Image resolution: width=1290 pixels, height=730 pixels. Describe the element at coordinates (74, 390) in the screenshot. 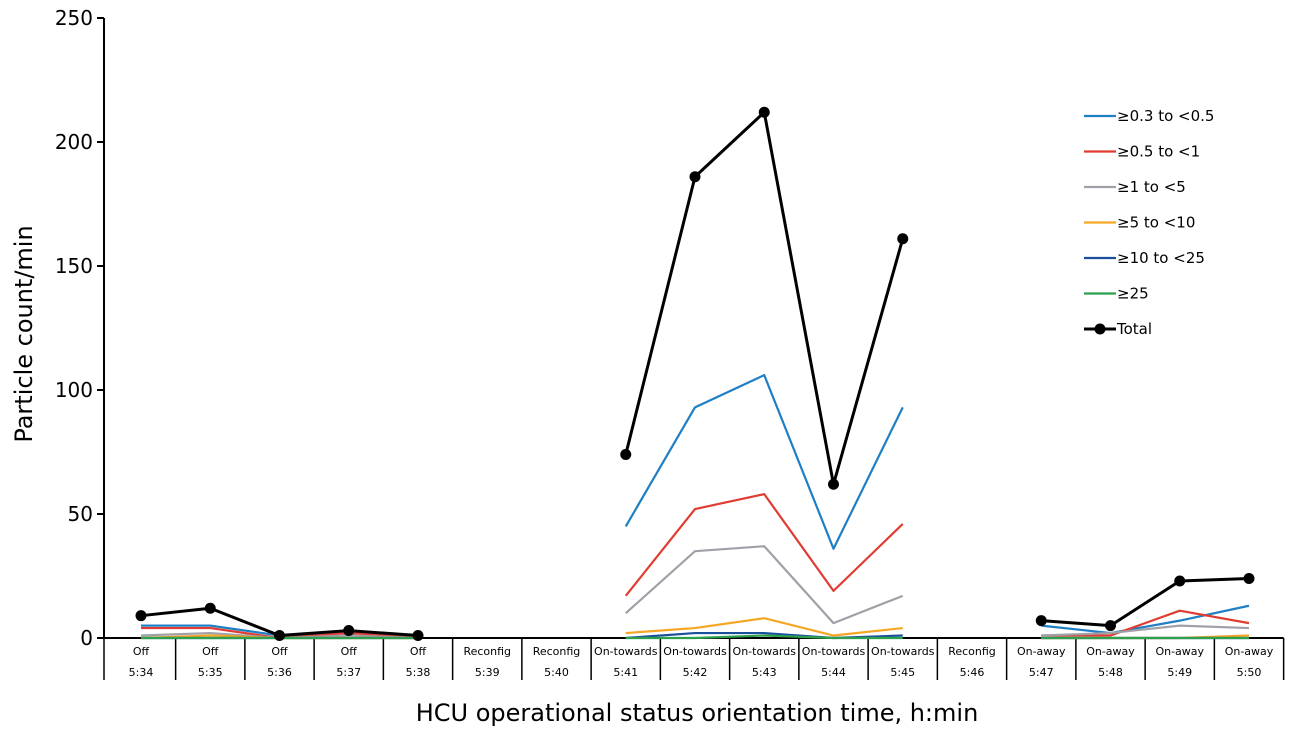

I see `y-tick-label: 100` at that location.